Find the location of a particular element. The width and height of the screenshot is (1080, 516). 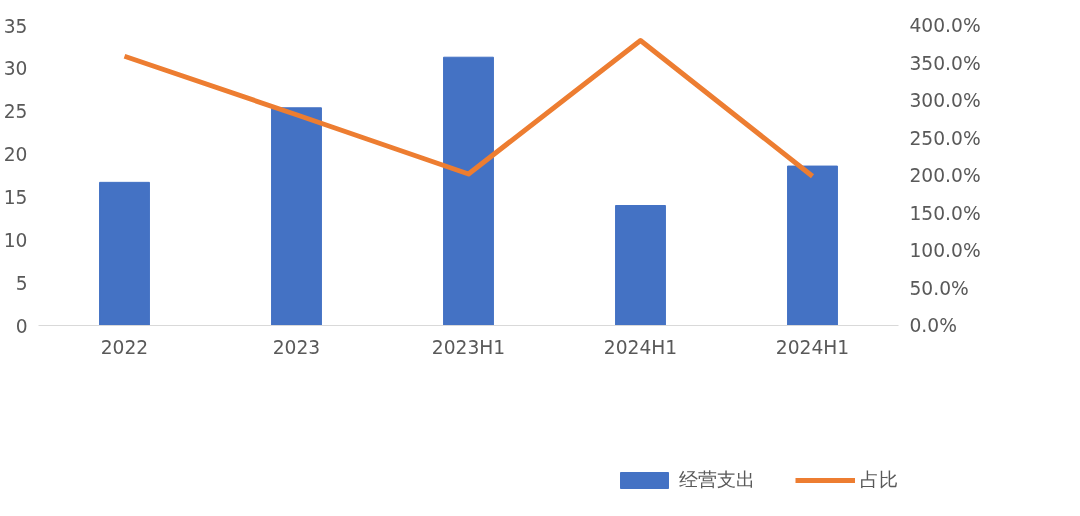

y-tick-label: 0 is located at coordinates (21, 326).